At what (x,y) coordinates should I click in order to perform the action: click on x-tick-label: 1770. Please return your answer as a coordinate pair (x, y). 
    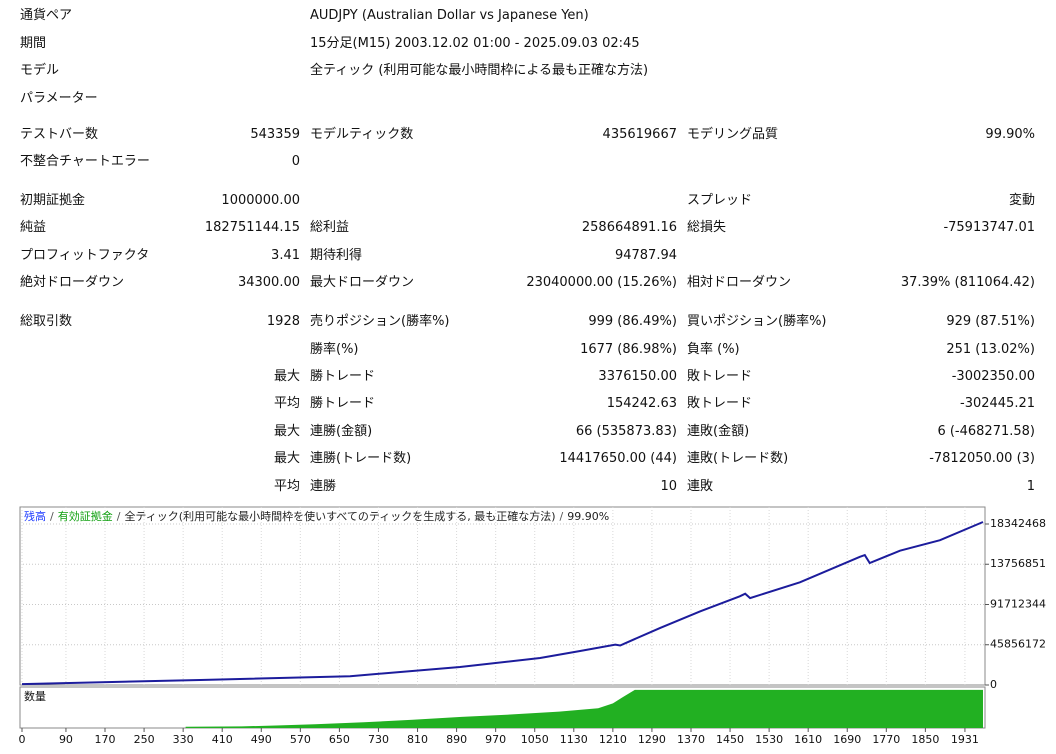
    Looking at the image, I should click on (886, 739).